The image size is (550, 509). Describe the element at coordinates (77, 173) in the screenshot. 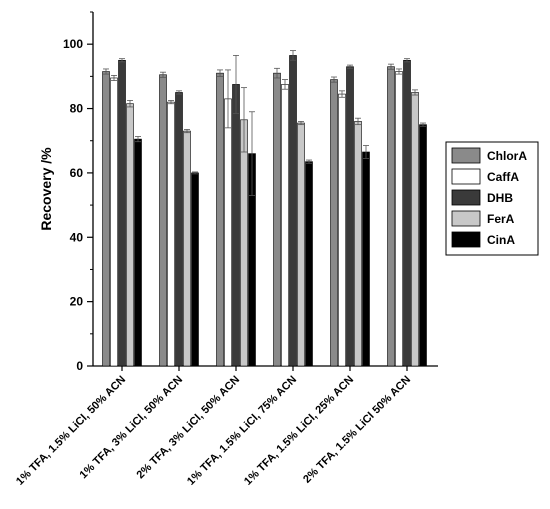

I see `y-tick-label: 60` at that location.